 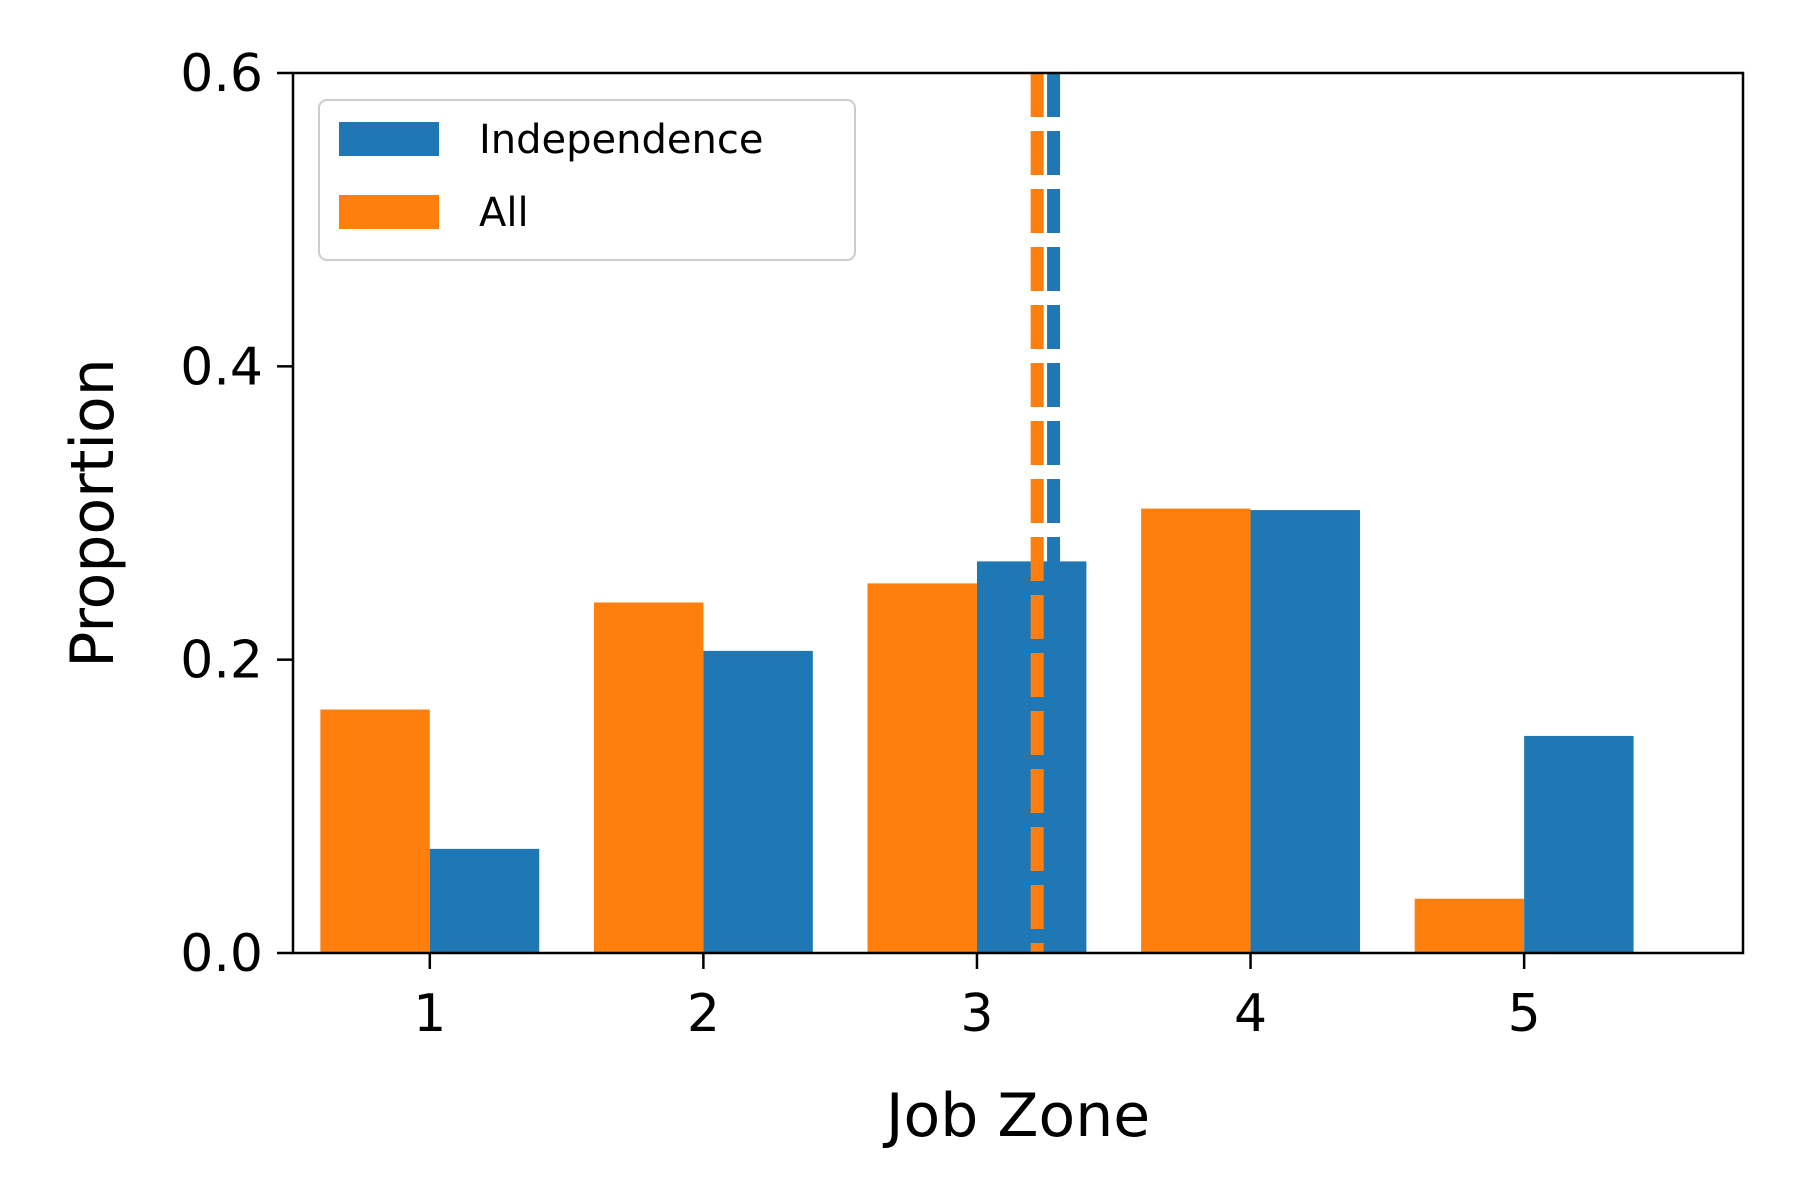 I want to click on legend: Independence All, so click(x=587, y=180).